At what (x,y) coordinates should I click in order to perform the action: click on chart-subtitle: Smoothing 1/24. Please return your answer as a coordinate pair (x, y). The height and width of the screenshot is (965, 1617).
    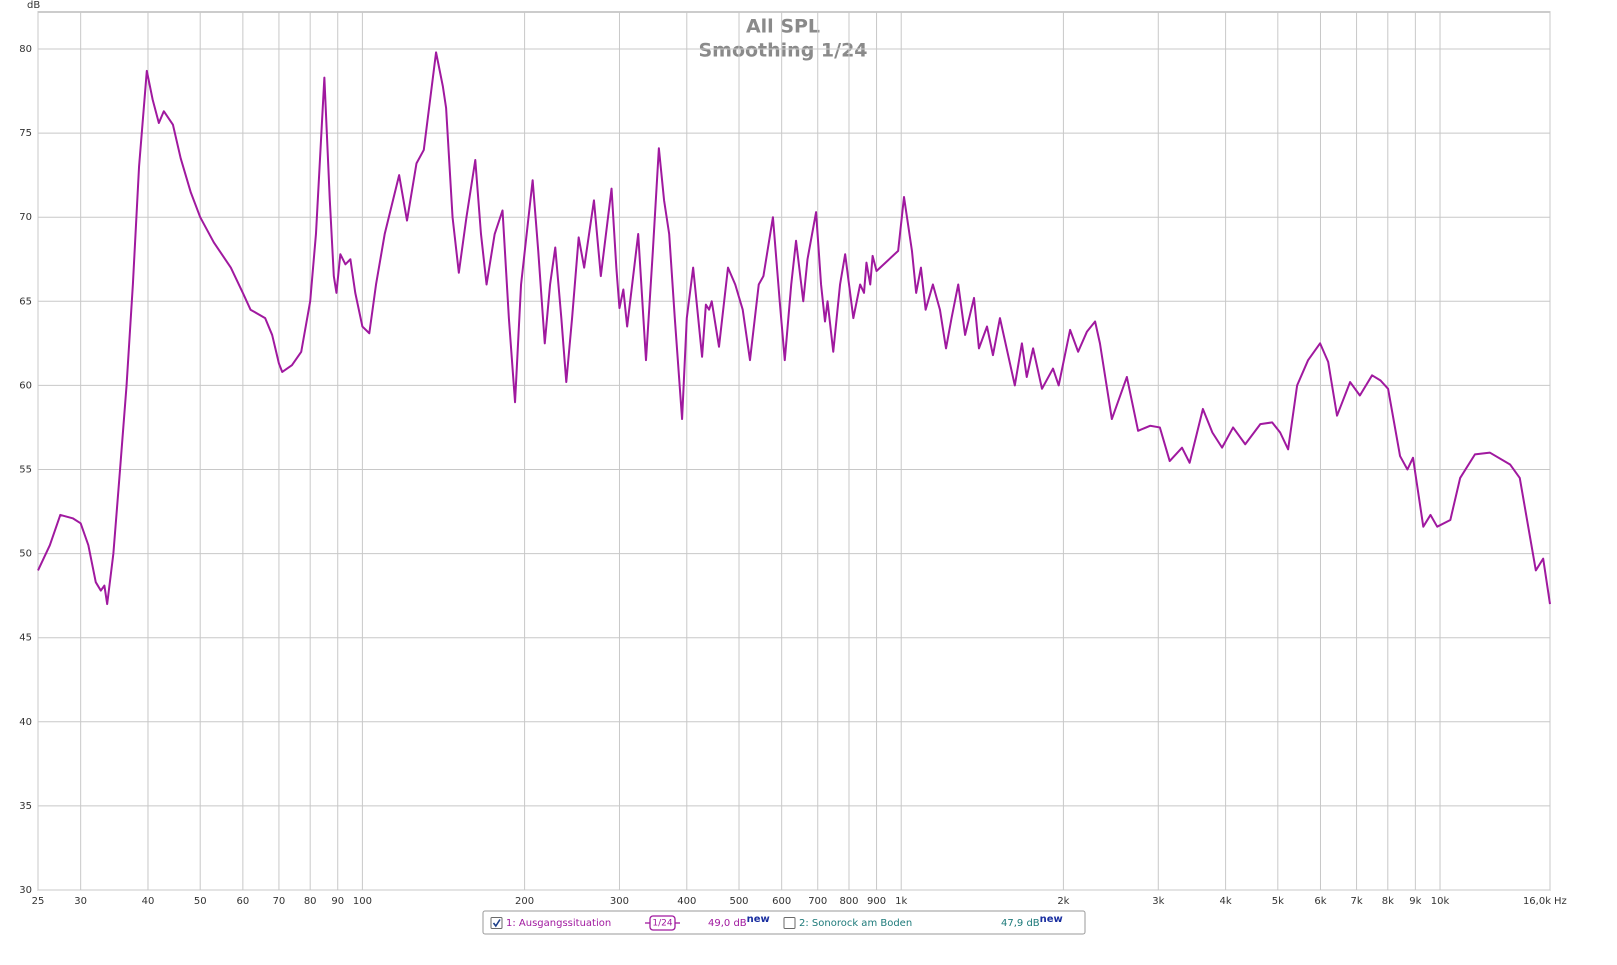
    Looking at the image, I should click on (782, 51).